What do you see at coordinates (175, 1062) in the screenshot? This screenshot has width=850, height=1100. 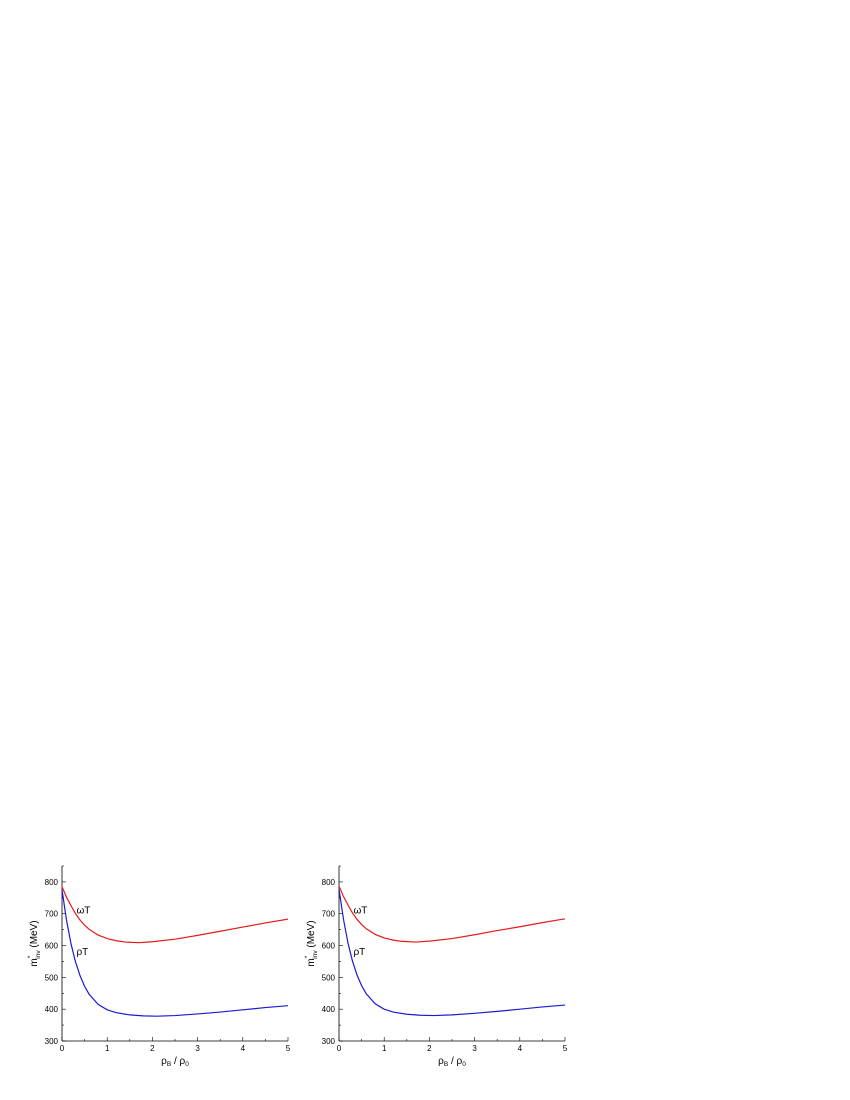 I see `left-x-axis-title: ρB / ρ0` at bounding box center [175, 1062].